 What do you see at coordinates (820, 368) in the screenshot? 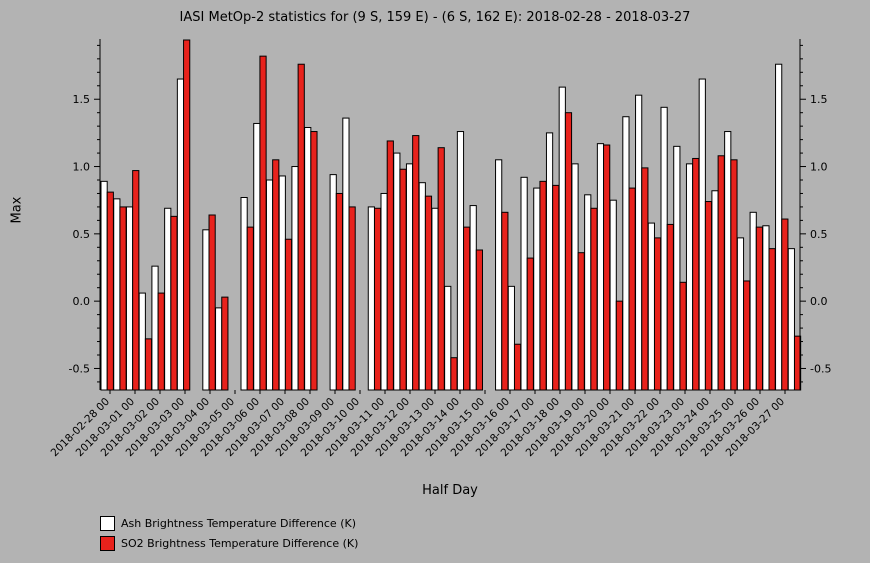
I see `y-tick-label-right: -0.5` at bounding box center [820, 368].